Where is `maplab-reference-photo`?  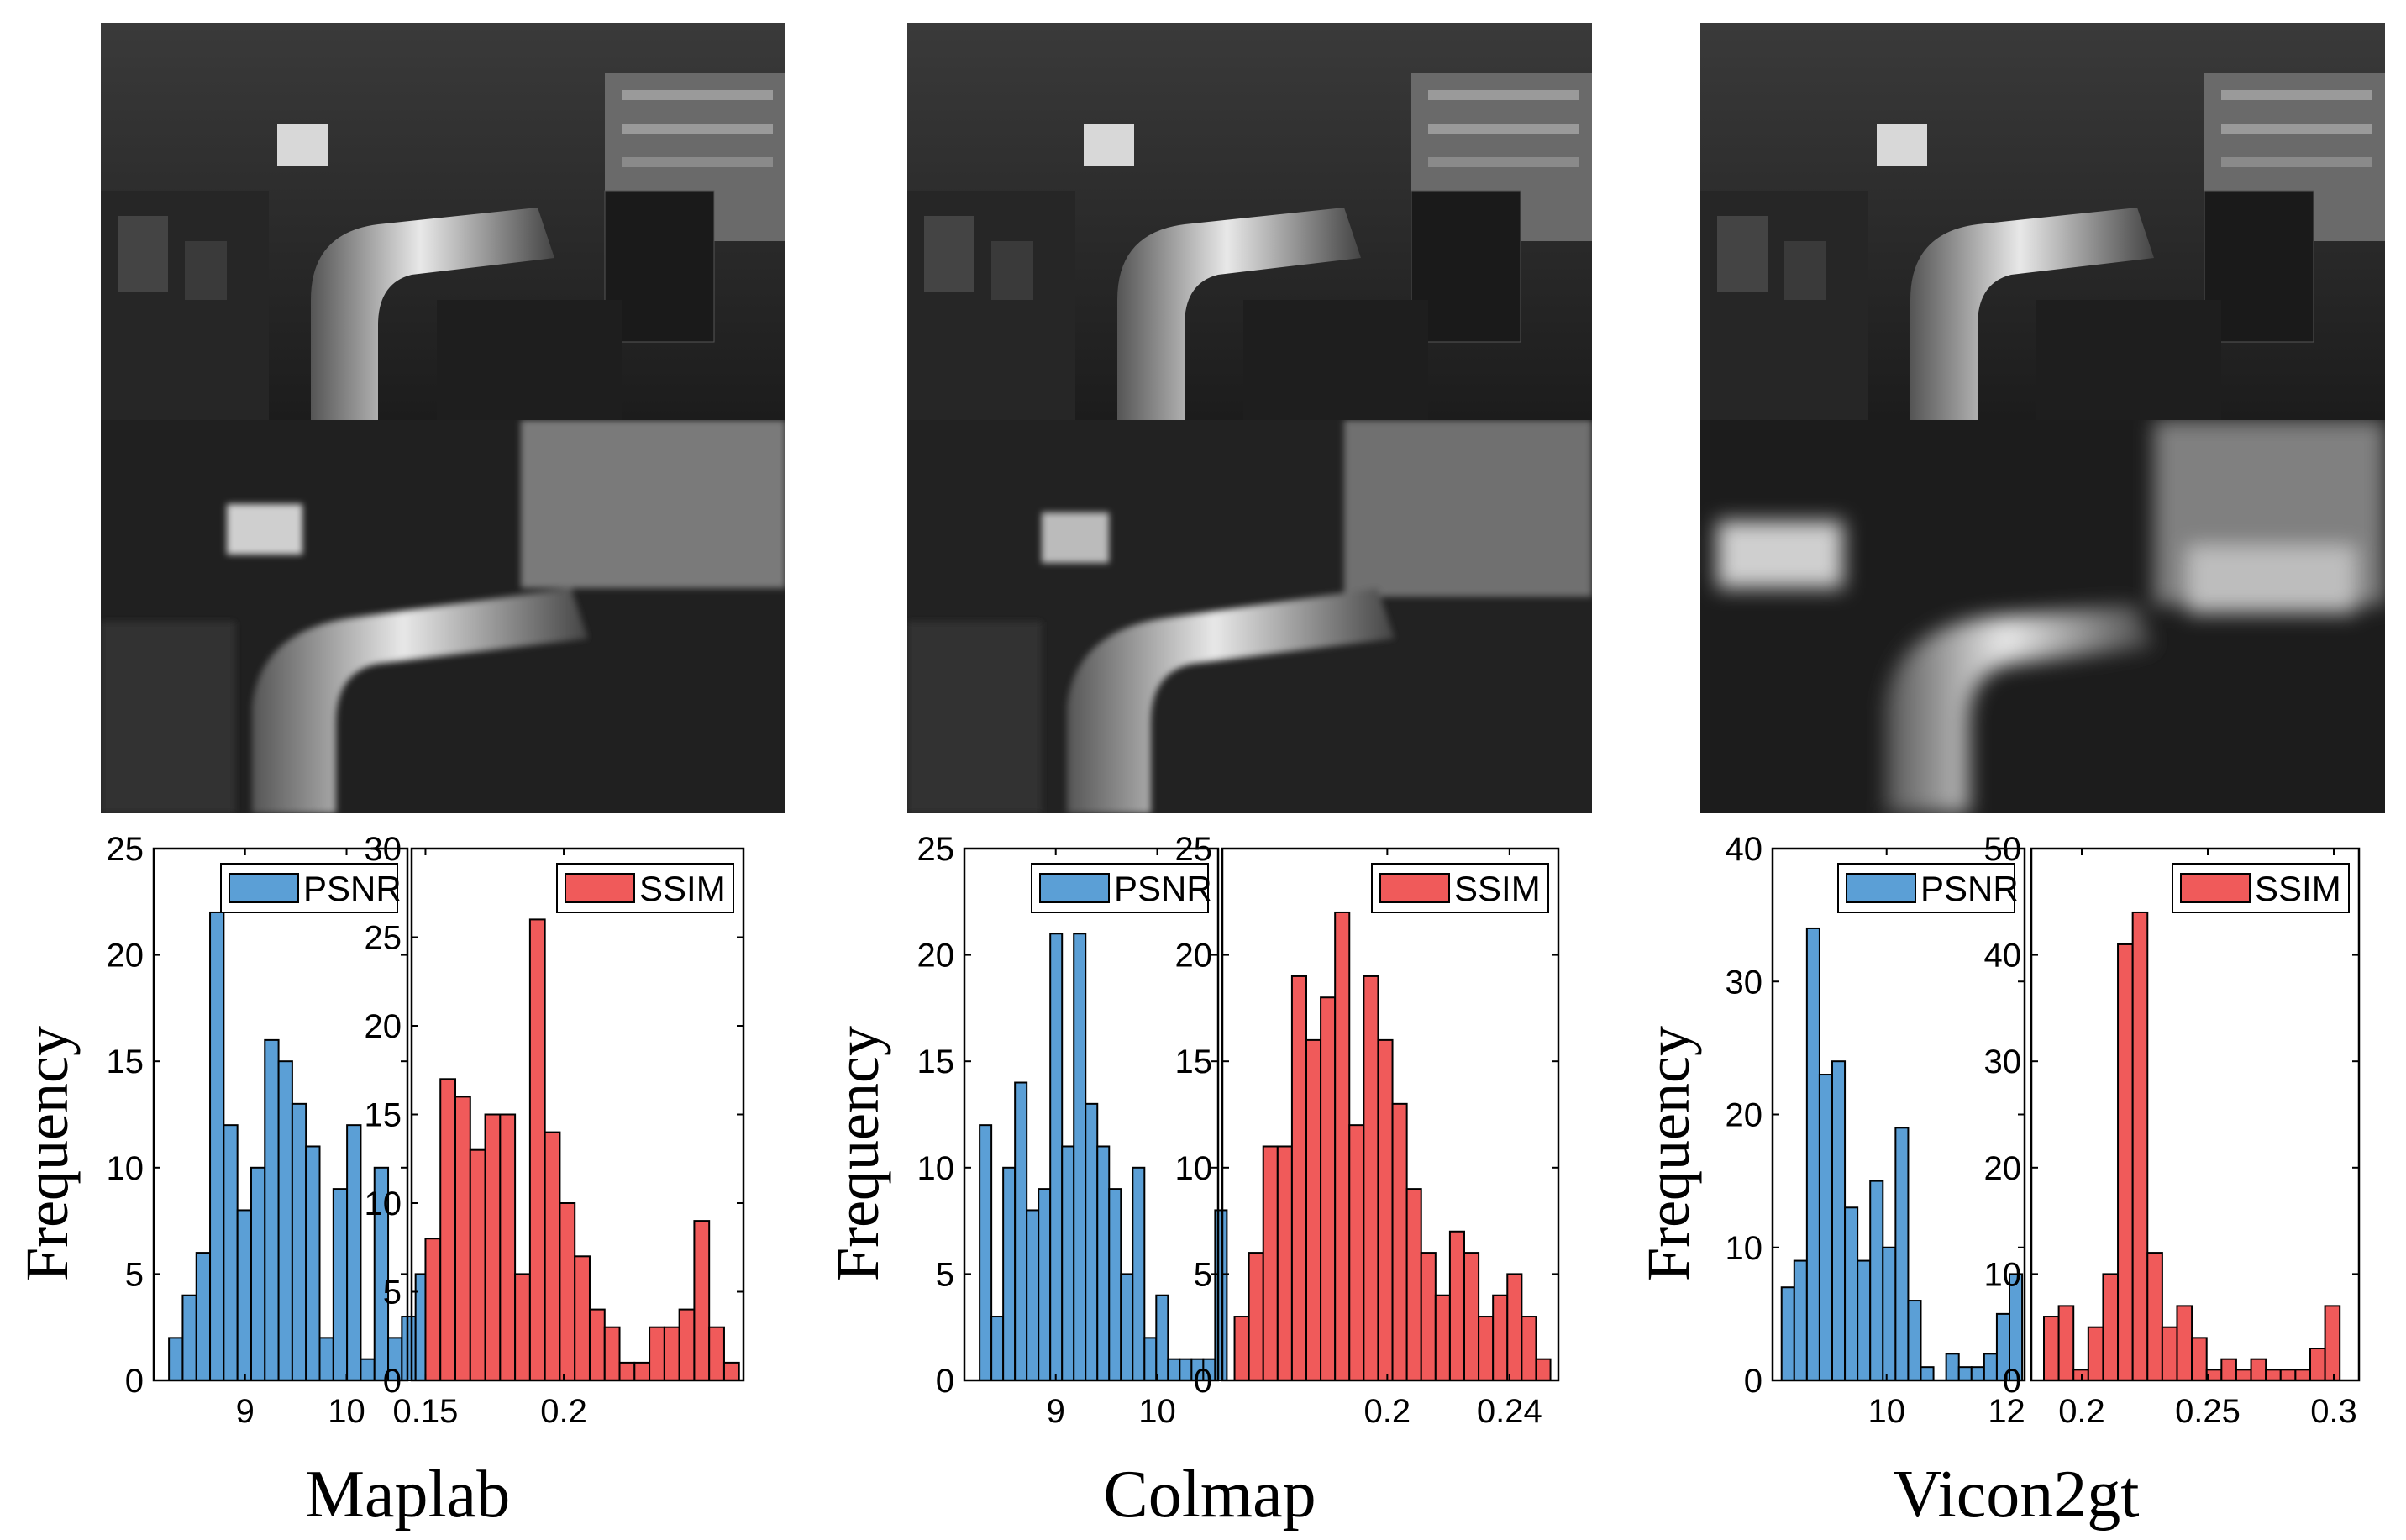
maplab-reference-photo is located at coordinates (443, 222).